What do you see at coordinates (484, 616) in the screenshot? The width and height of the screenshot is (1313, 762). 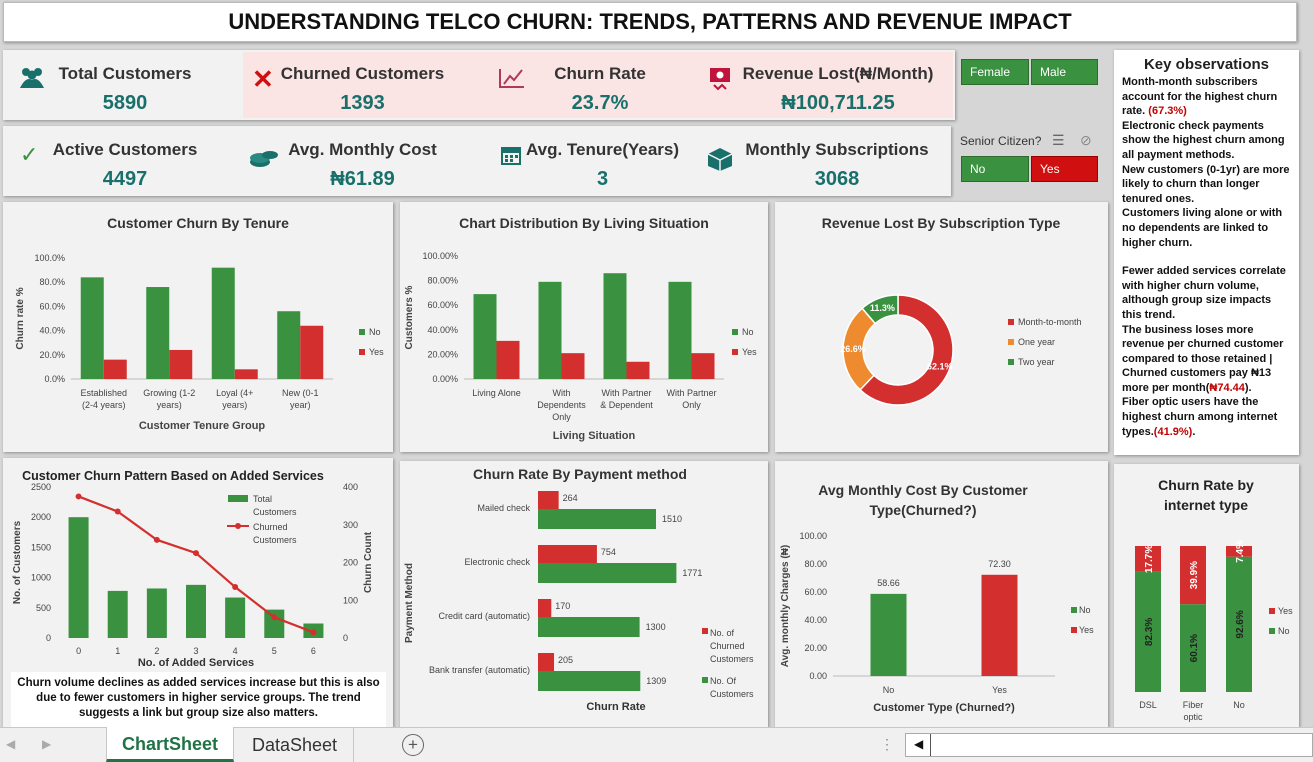 I see `y-tick-label: Credit card (automatic)` at bounding box center [484, 616].